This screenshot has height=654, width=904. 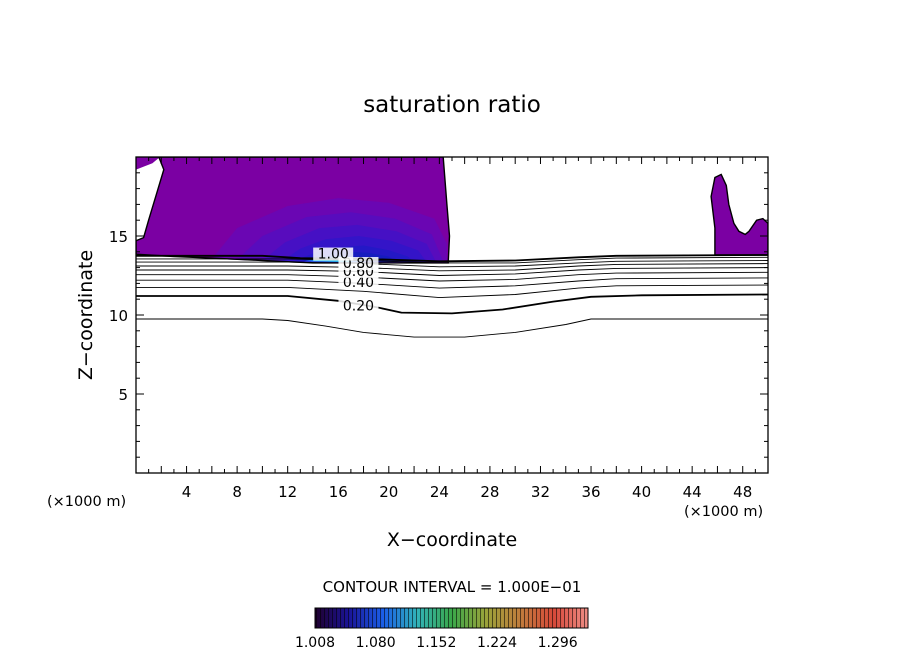 What do you see at coordinates (452, 271) in the screenshot?
I see `contour-line-0.6` at bounding box center [452, 271].